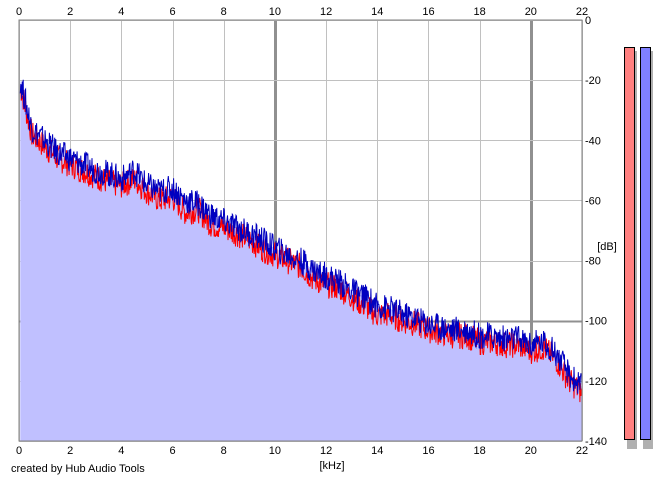 The width and height of the screenshot is (664, 481). I want to click on x-tick-label-top: 14, so click(377, 12).